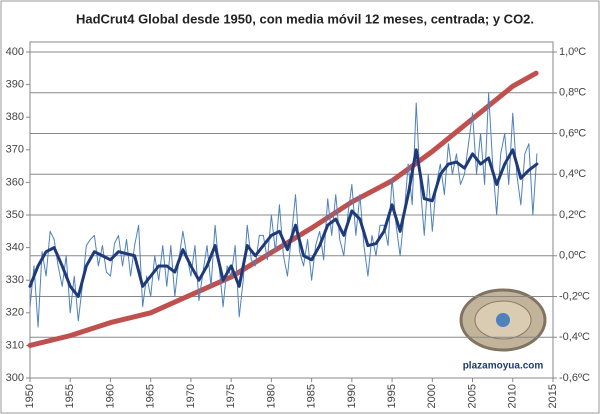  What do you see at coordinates (572, 174) in the screenshot?
I see `y2-tick-label: 0,4ºC` at bounding box center [572, 174].